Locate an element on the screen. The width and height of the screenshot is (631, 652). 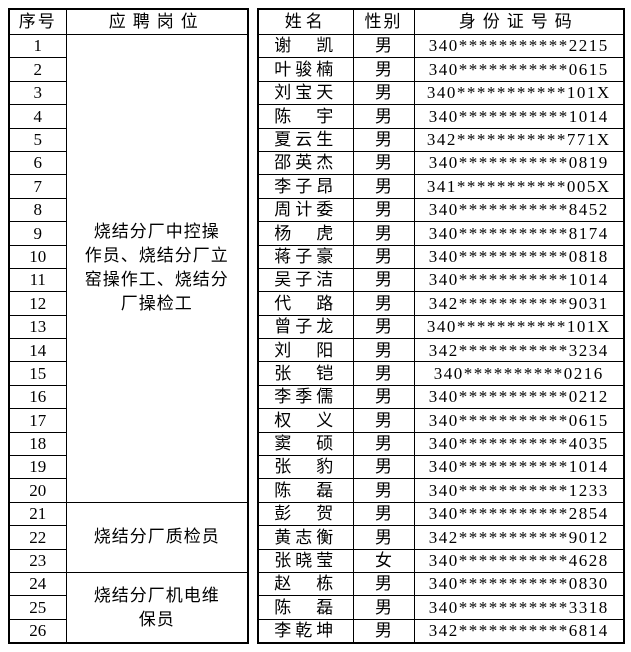
table-row: 12 代 路男 342***********9031 is located at coordinates (316, 303).